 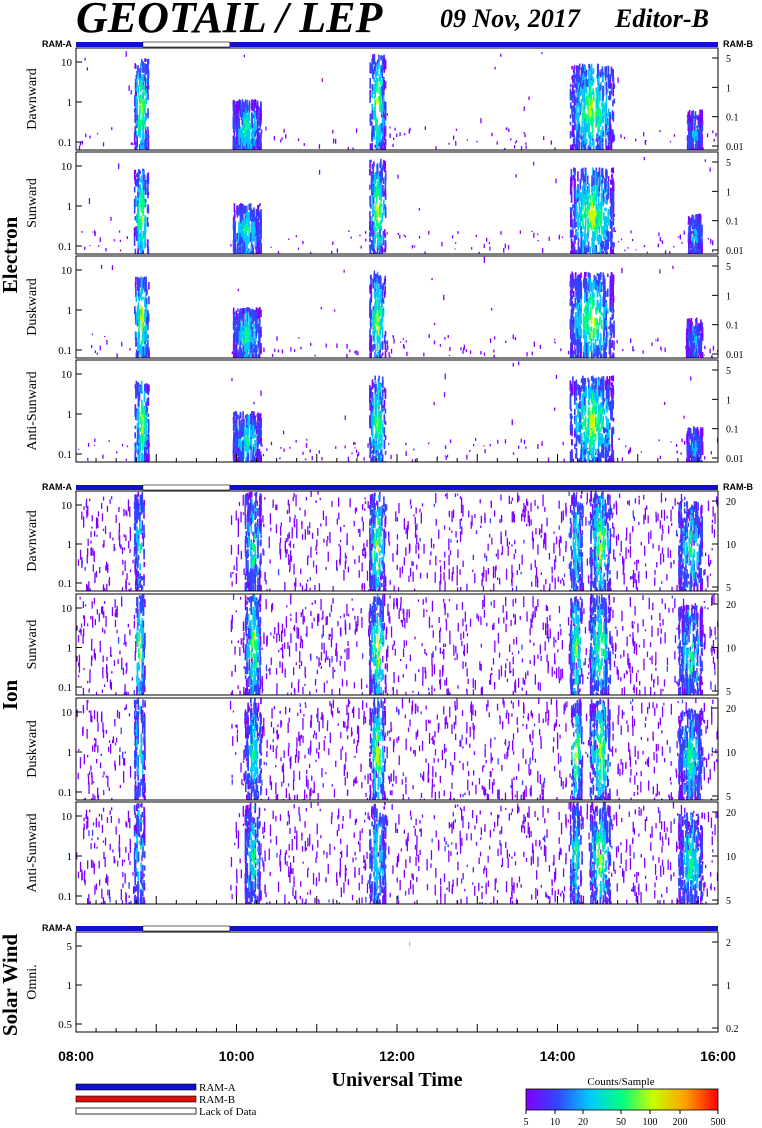 What do you see at coordinates (109, 928) in the screenshot?
I see `mode-bar-segment` at bounding box center [109, 928].